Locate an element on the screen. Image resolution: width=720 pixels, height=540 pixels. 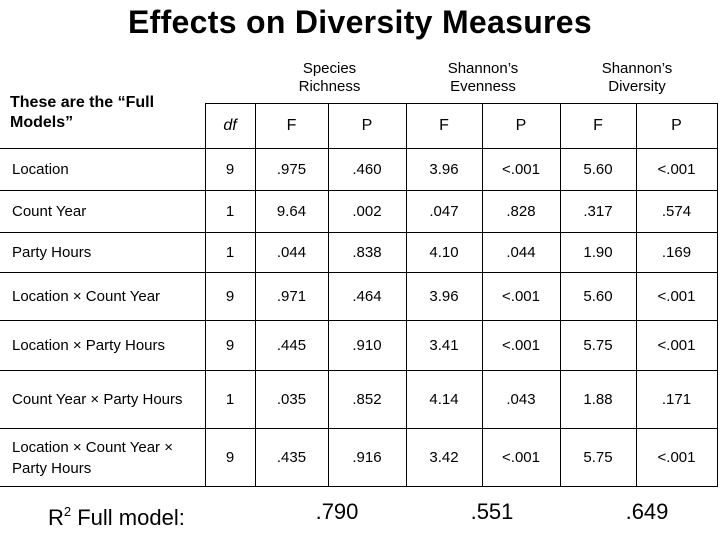
page-title: Effects on Diversity Measures is located at coordinates (360, 22).